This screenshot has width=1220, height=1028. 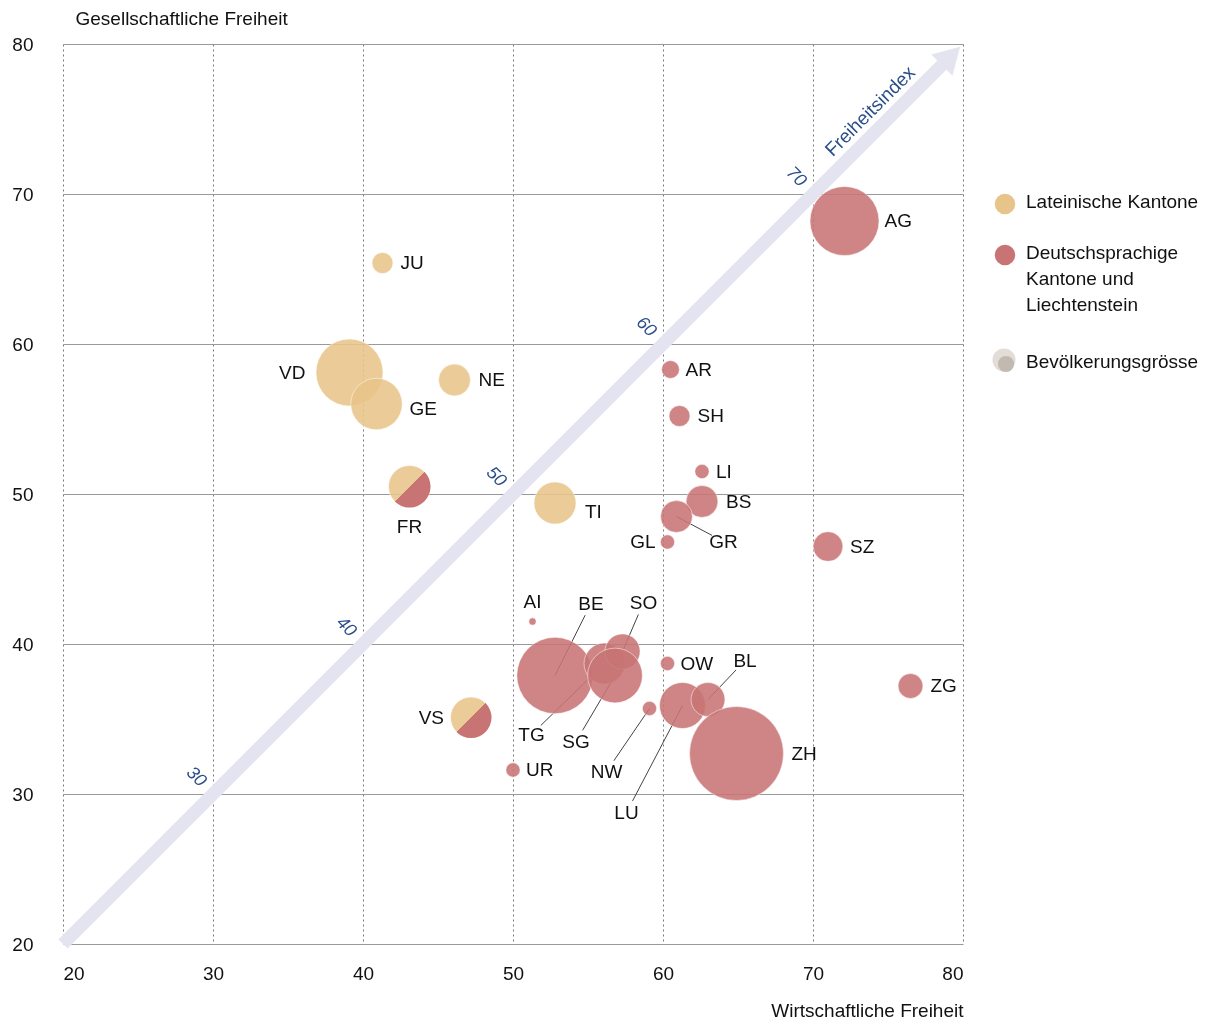 What do you see at coordinates (796, 176) in the screenshot?
I see `annotation: 70` at bounding box center [796, 176].